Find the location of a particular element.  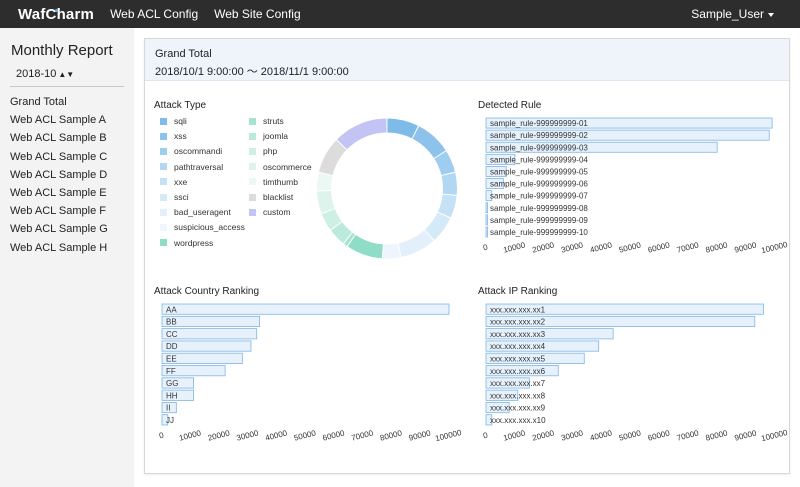

legend-item-ssci: ssci is located at coordinates (174, 197).